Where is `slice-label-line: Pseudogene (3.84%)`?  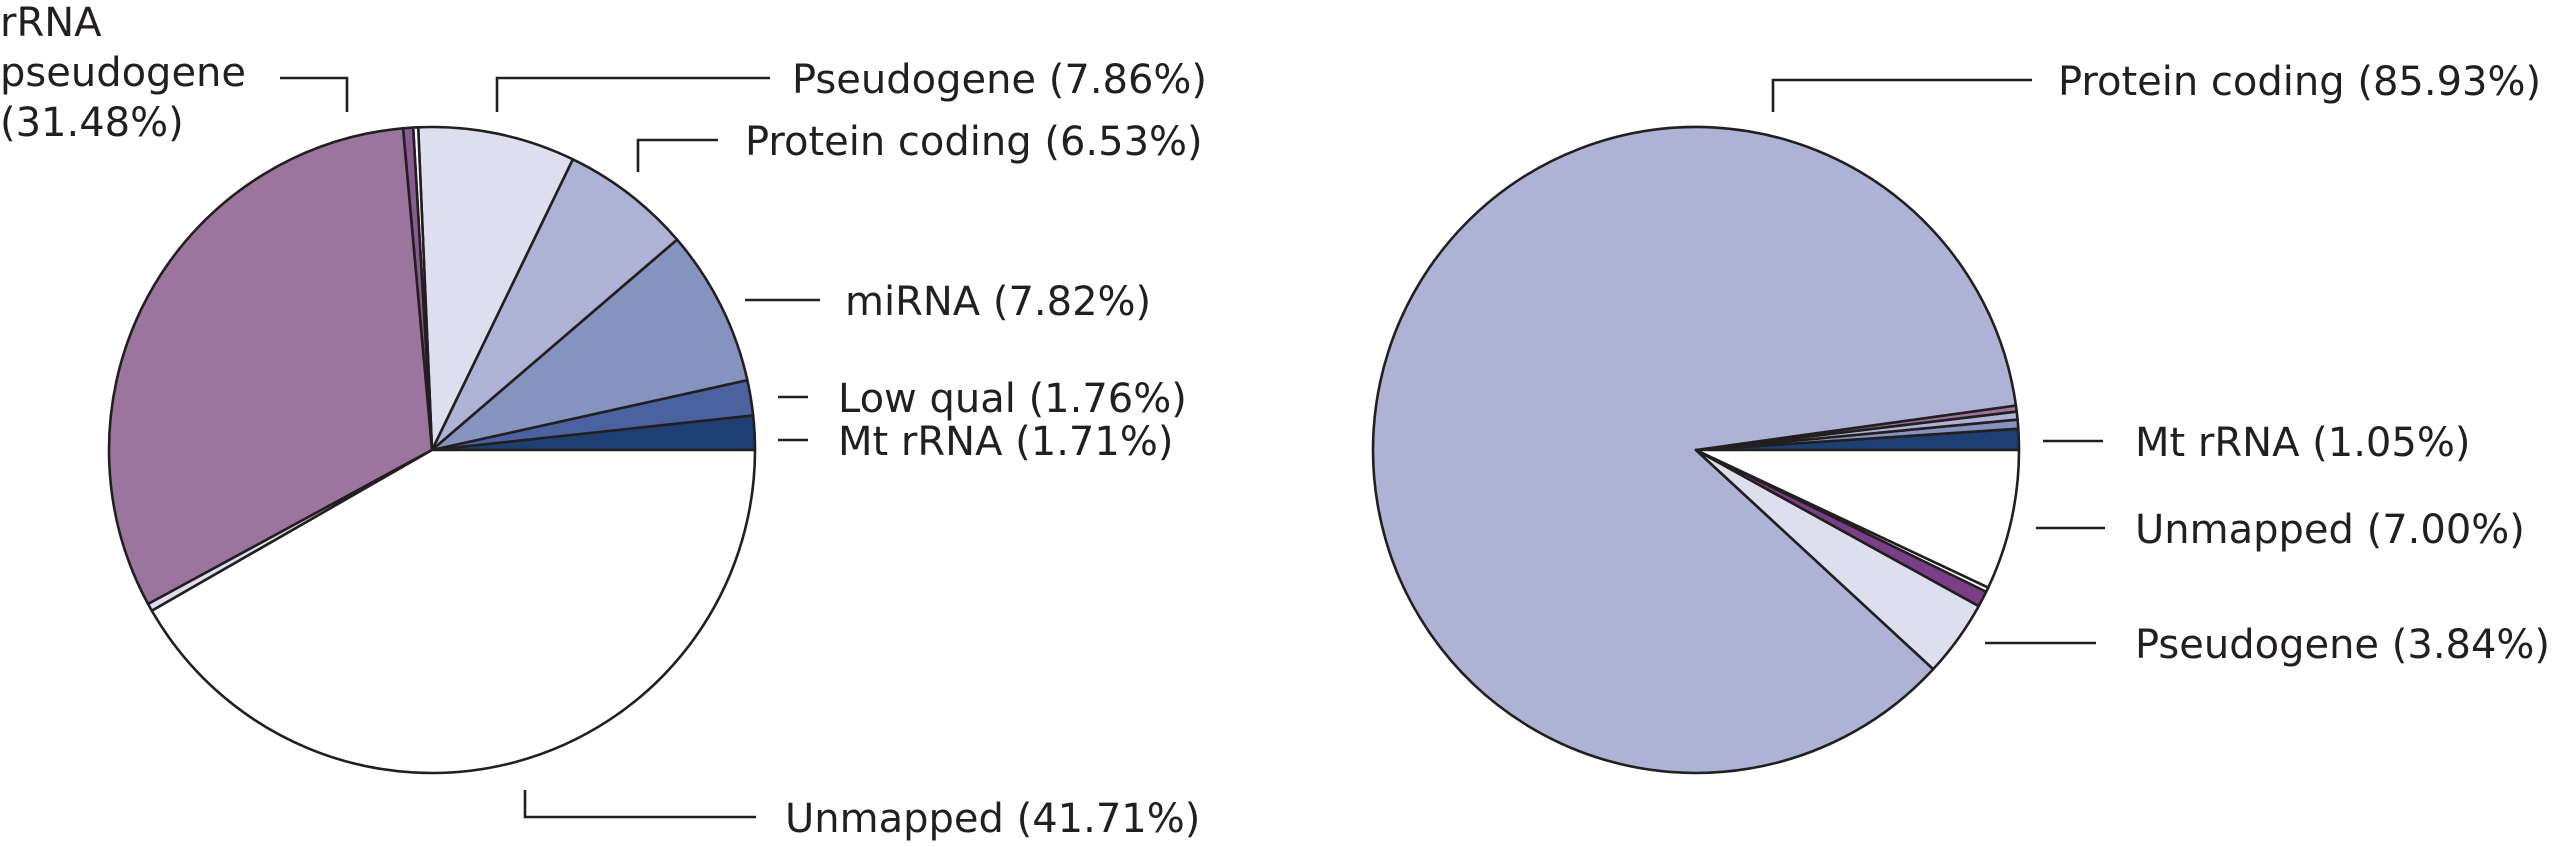
slice-label-line: Pseudogene (3.84%) is located at coordinates (2342, 645).